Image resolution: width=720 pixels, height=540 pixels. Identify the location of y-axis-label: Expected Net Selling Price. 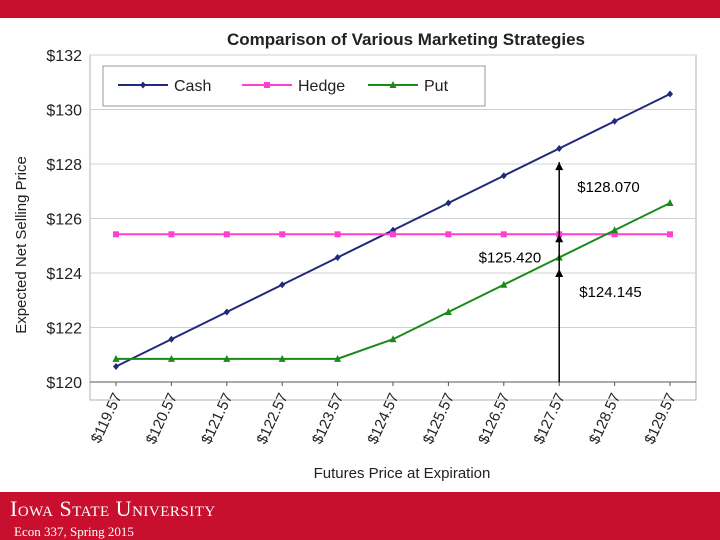
(21, 245).